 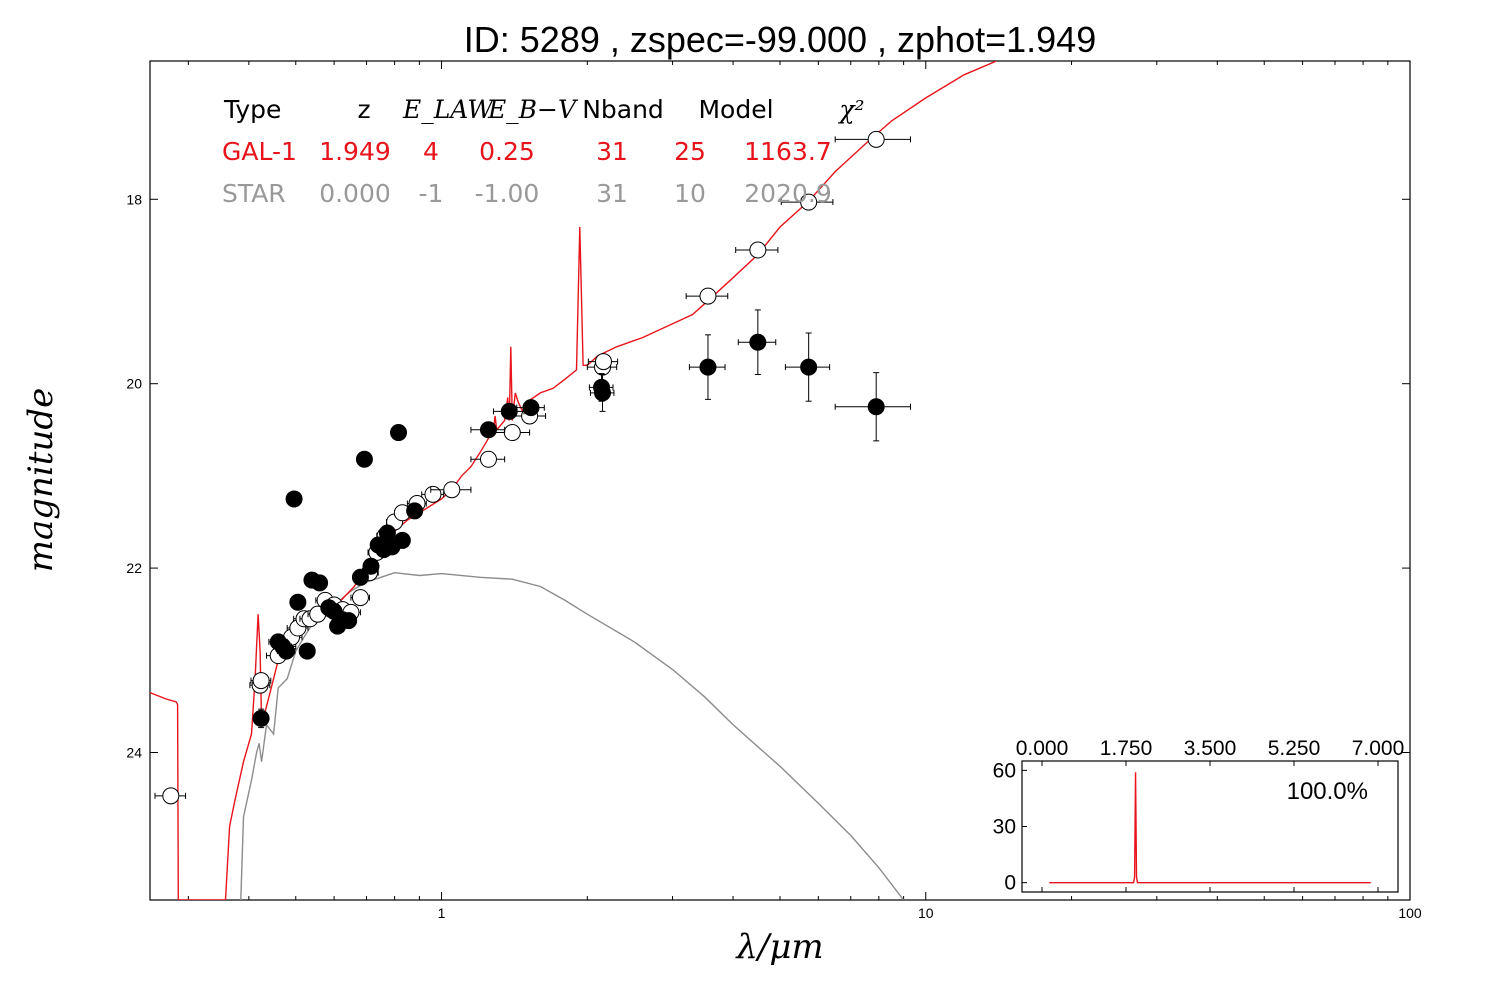 I want to click on pdf-percent-label: 100.0%, so click(x=1327, y=791).